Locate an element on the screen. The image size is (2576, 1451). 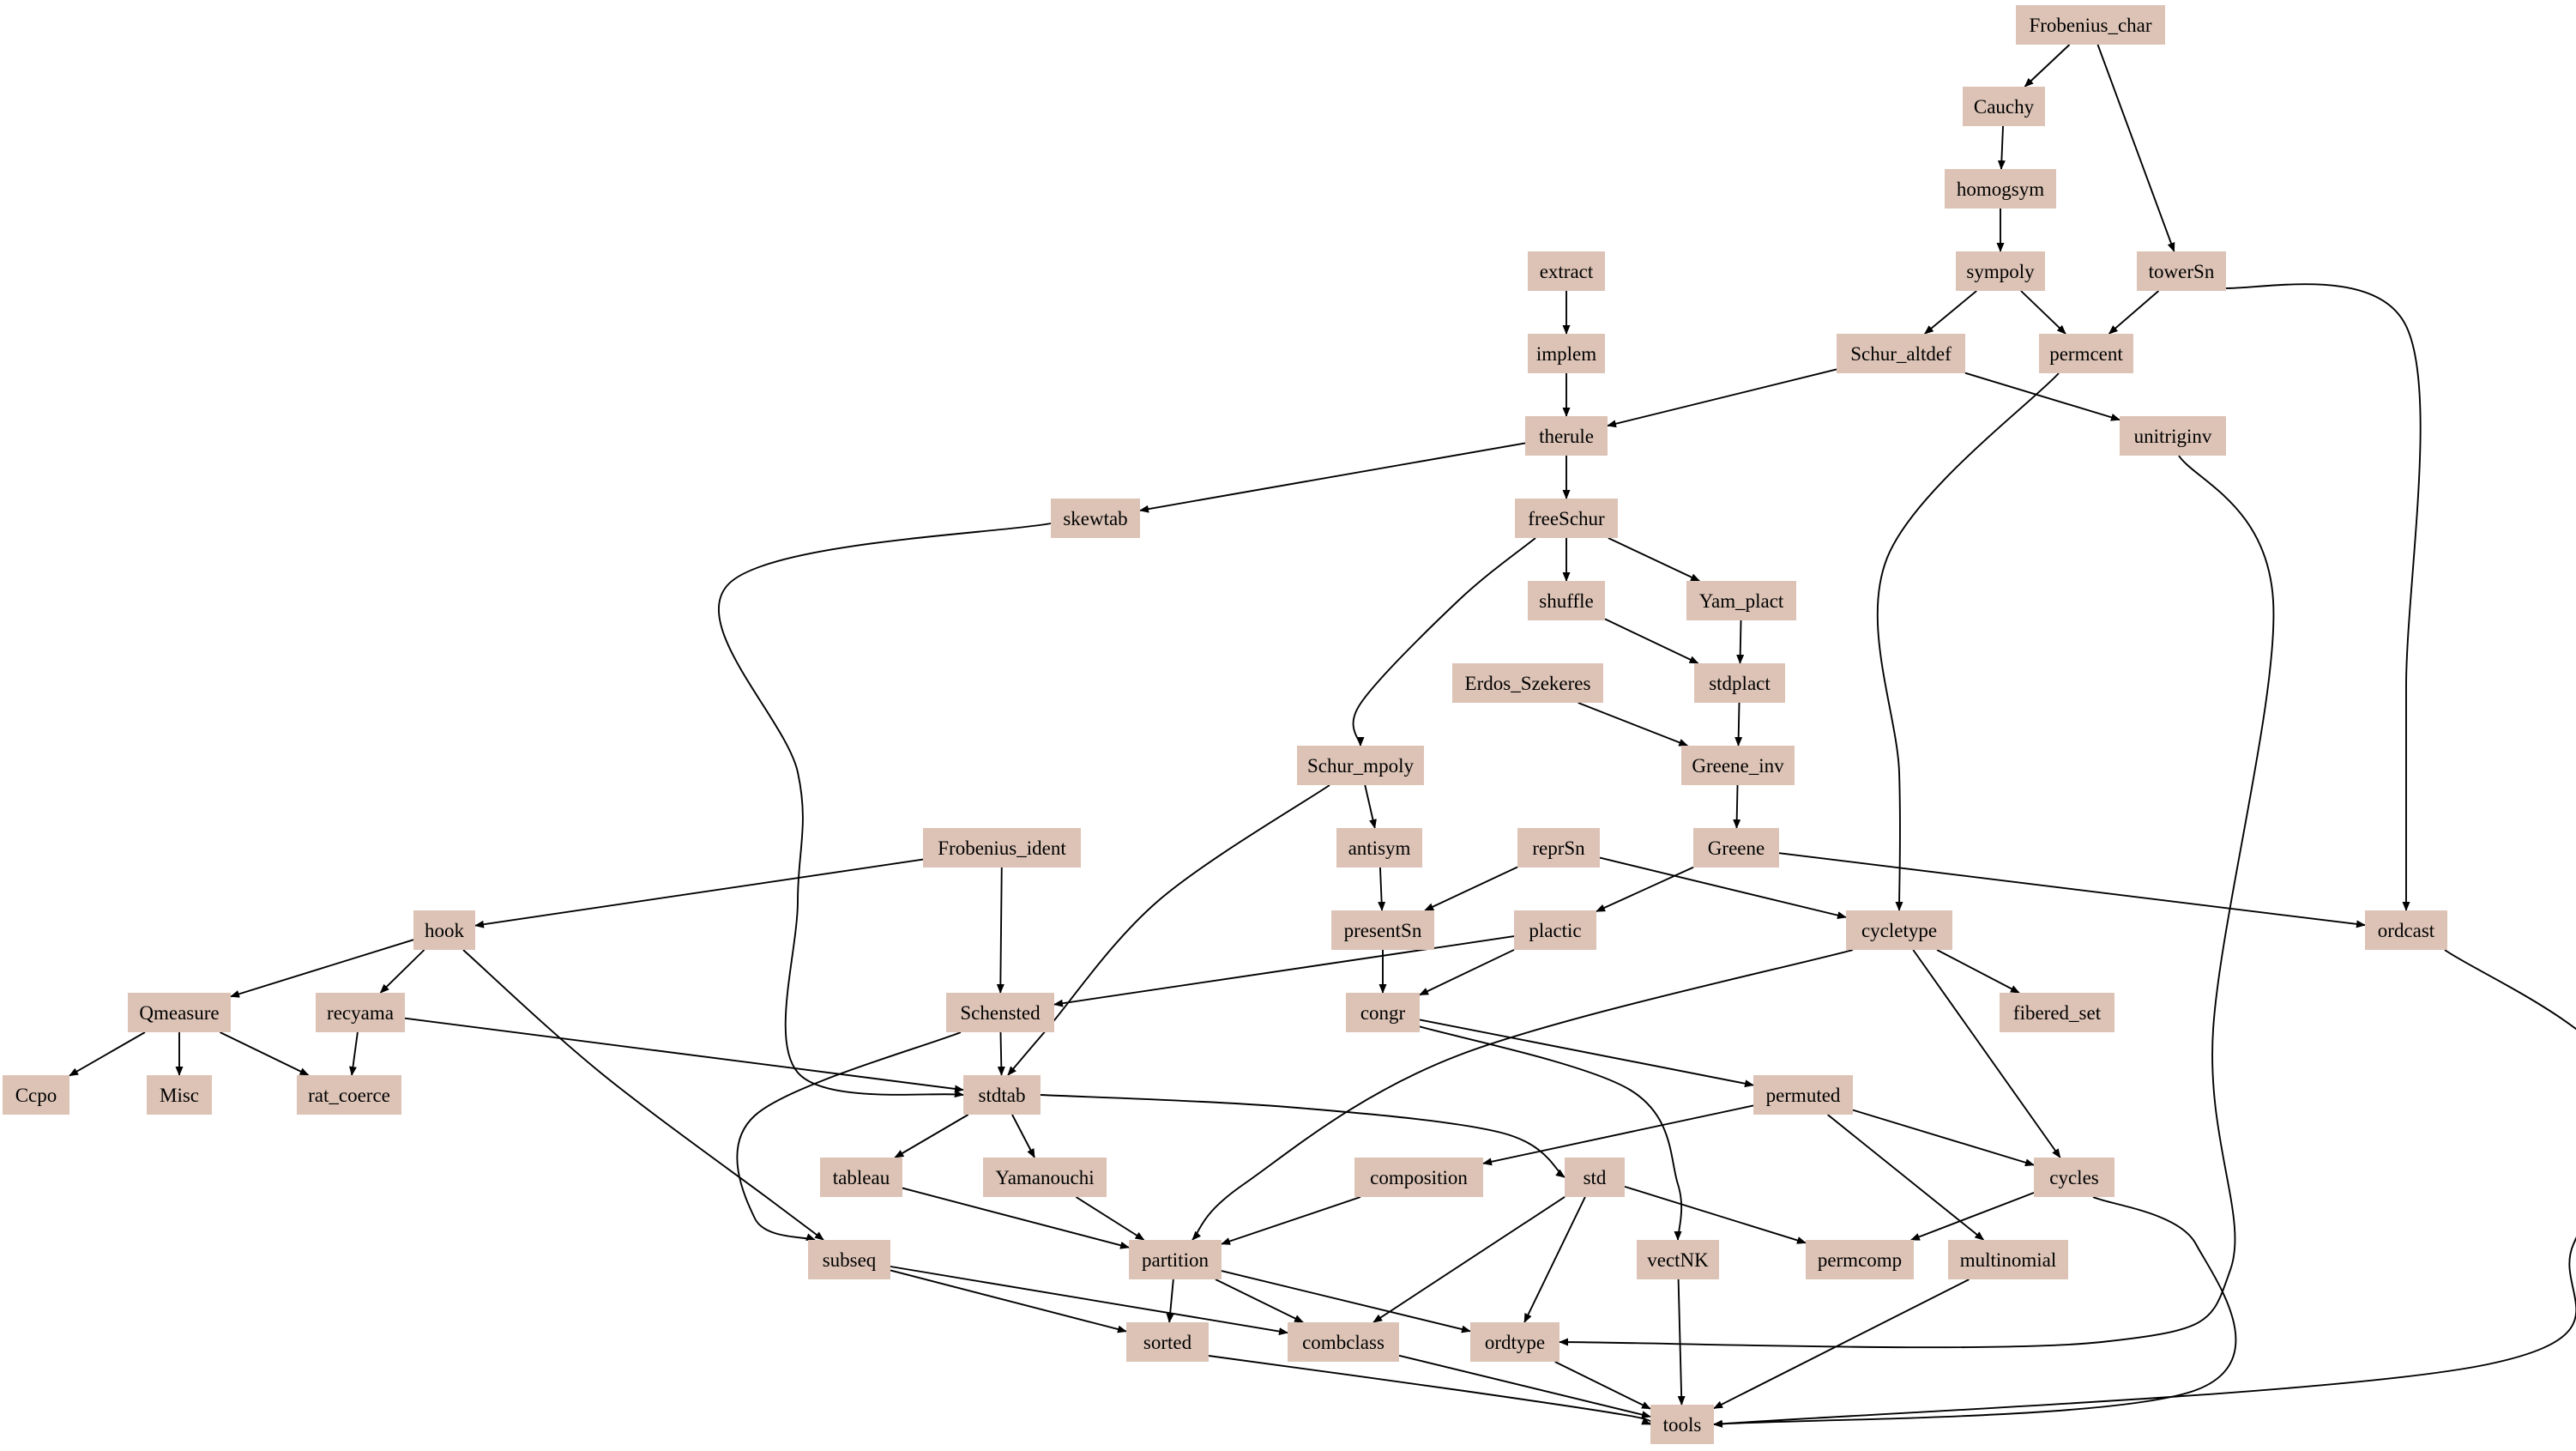
edge-freeSchur-to-Schur_mpoly is located at coordinates (1444, 642).